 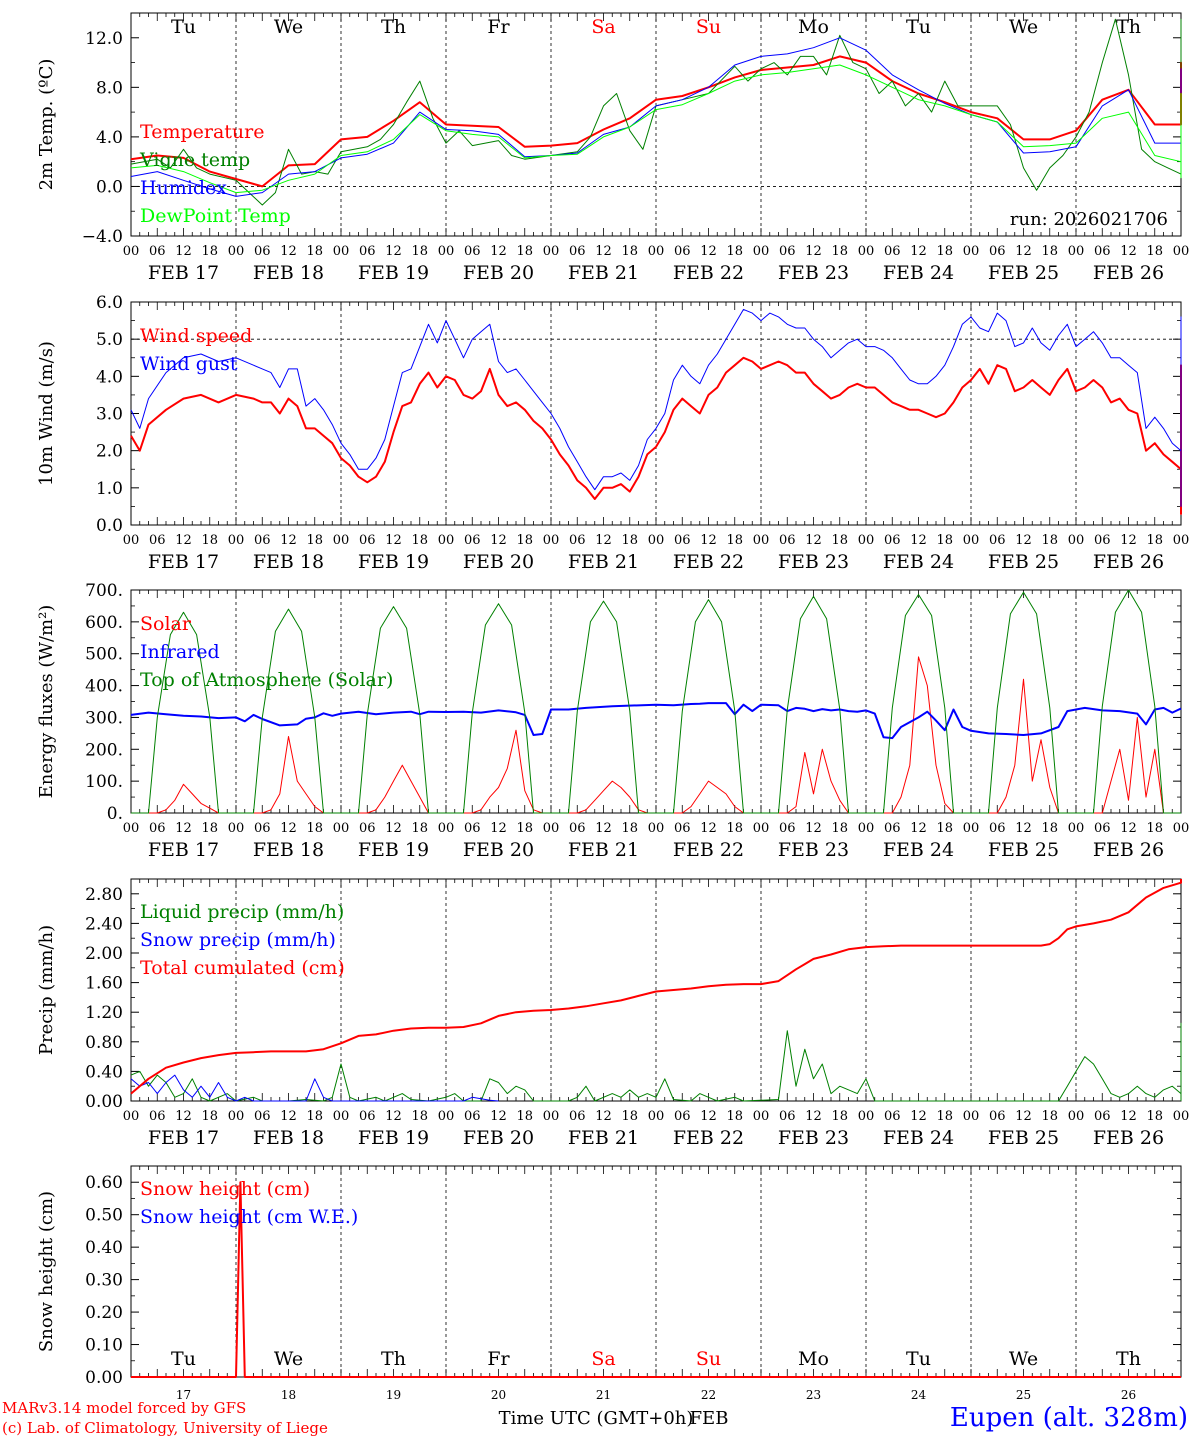 What do you see at coordinates (109, 452) in the screenshot?
I see `y-tick-label: 2.0` at bounding box center [109, 452].